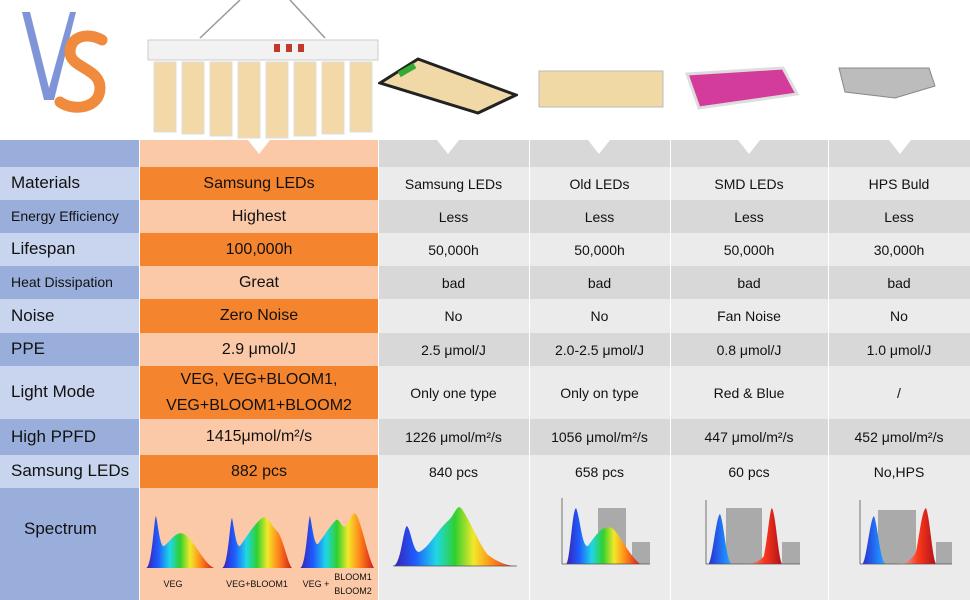 This screenshot has width=970, height=600. What do you see at coordinates (337, 540) in the screenshot?
I see `spectrum-veg-bloom1-bloom2-graph` at bounding box center [337, 540].